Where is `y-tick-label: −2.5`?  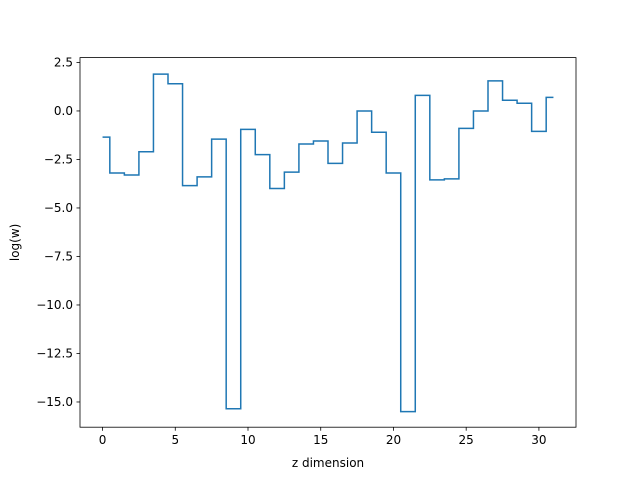 y-tick-label: −2.5 is located at coordinates (58, 160).